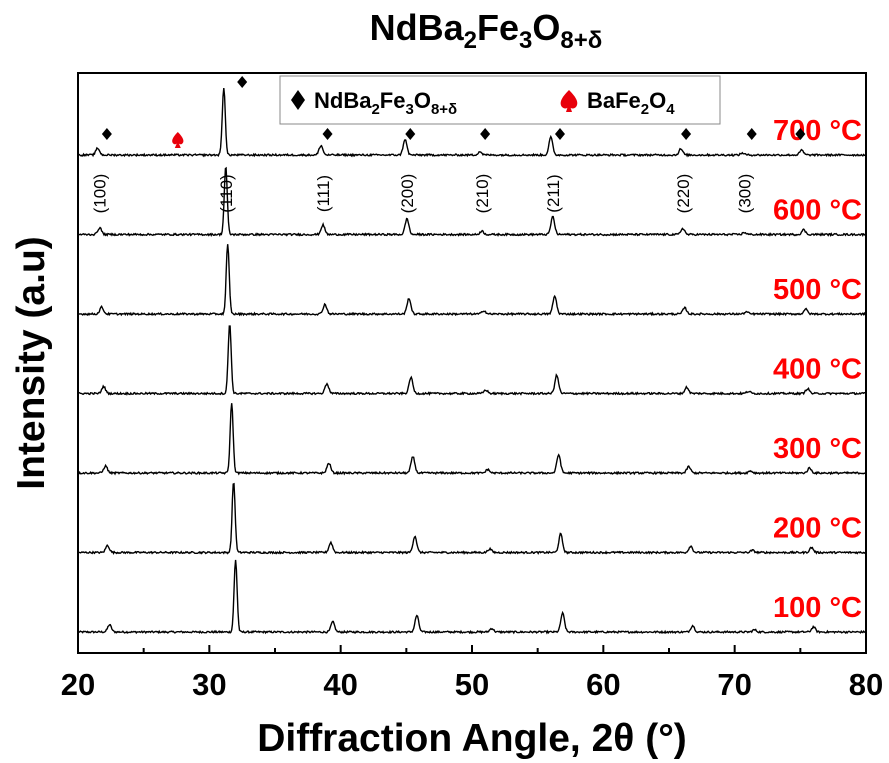  Describe the element at coordinates (375, 109) in the screenshot. I see `legend-ndba-sub1: 2` at that location.